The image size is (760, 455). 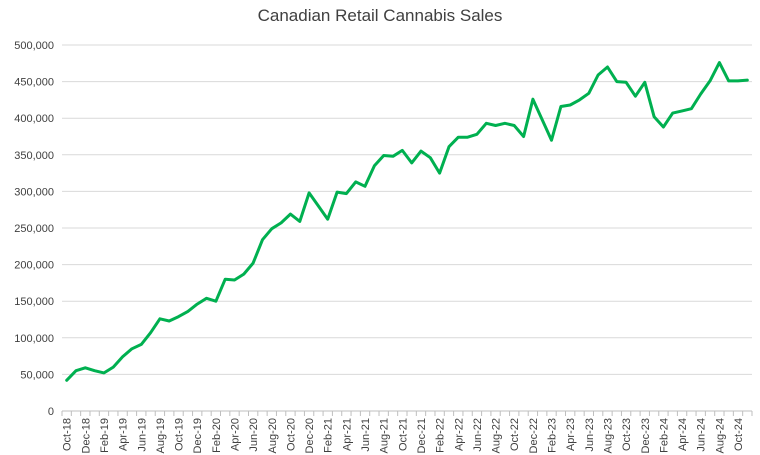 What do you see at coordinates (646, 435) in the screenshot?
I see `x-tick-label: Dec-23` at bounding box center [646, 435].